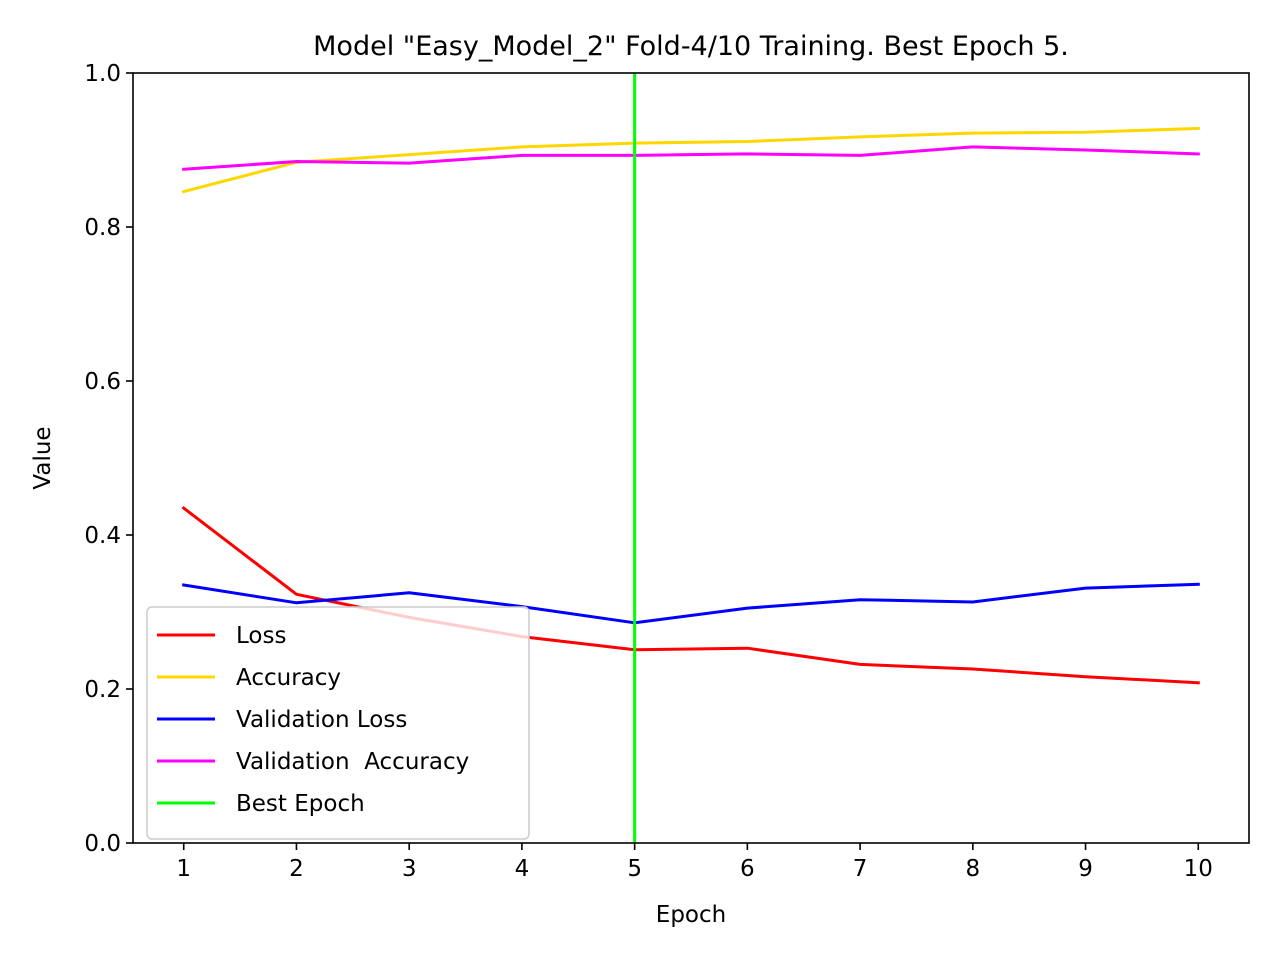  What do you see at coordinates (102, 536) in the screenshot?
I see `y-tick-label: 0.4` at bounding box center [102, 536].